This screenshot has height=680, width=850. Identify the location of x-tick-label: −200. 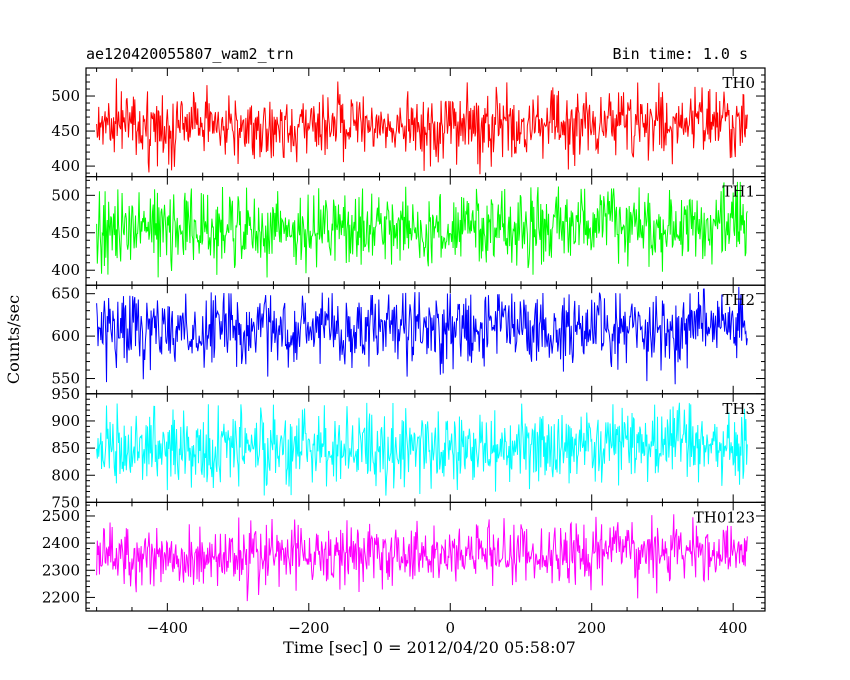
(308, 628).